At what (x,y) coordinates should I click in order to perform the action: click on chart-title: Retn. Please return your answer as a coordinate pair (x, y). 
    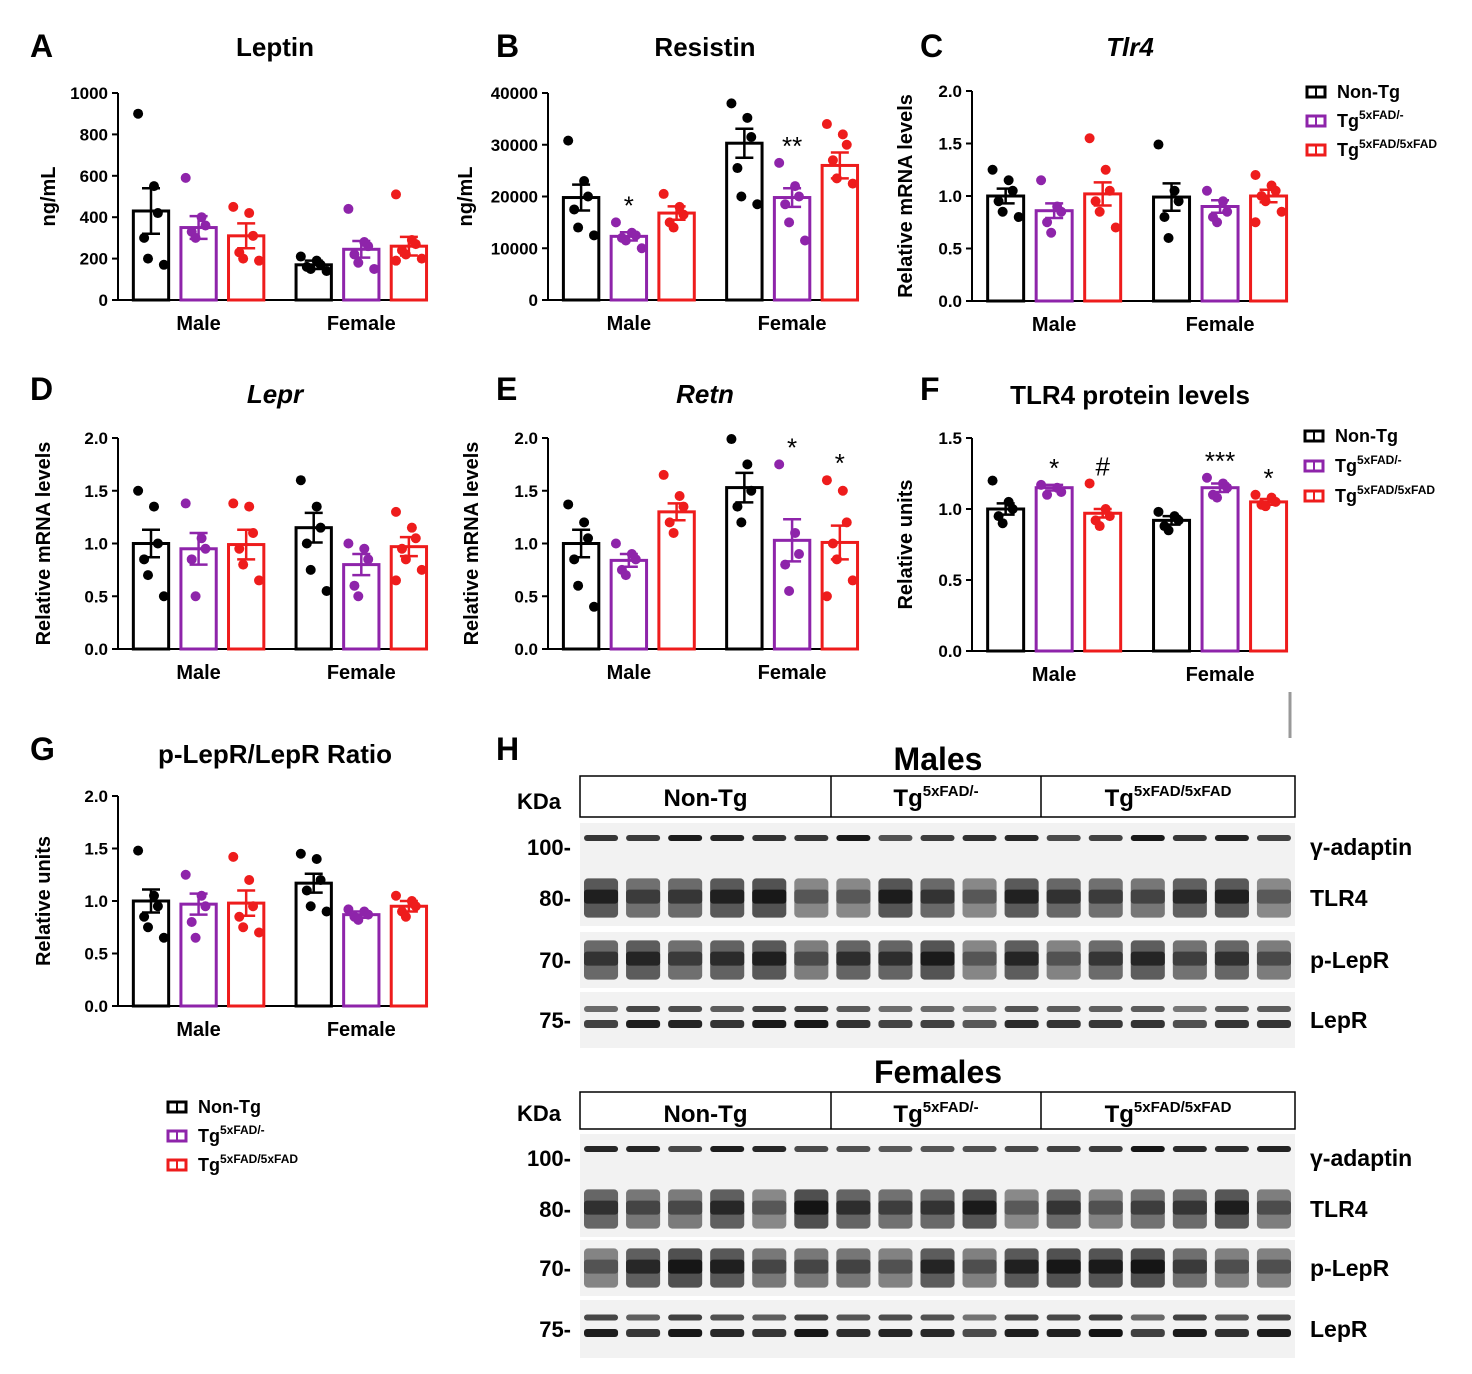
    Looking at the image, I should click on (705, 394).